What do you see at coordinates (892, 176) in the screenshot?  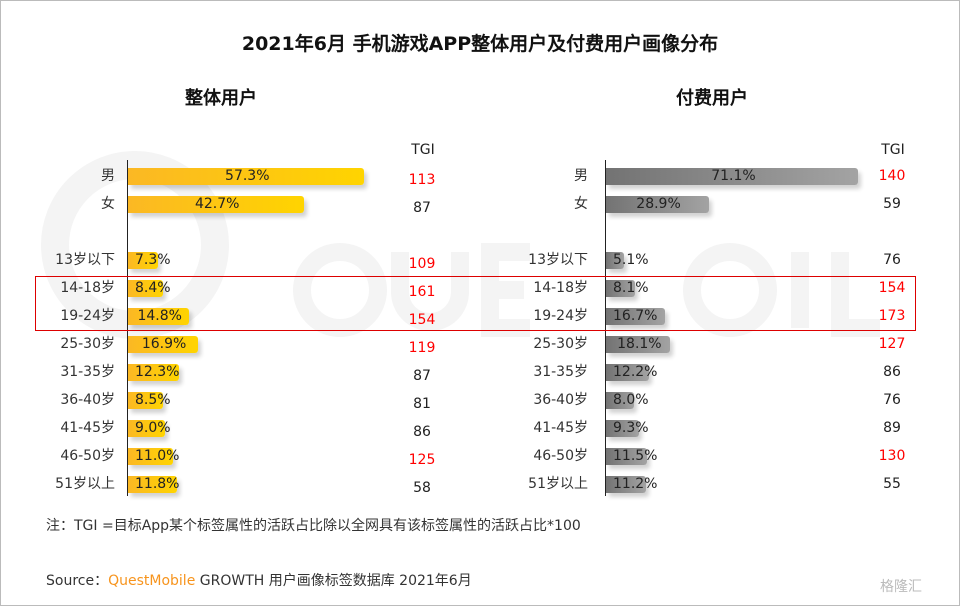 I see `tgi-value: 140` at bounding box center [892, 176].